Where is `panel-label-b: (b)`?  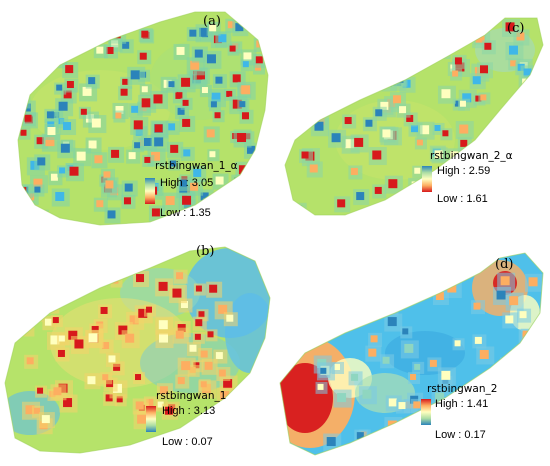
panel-label-b: (b) is located at coordinates (205, 251).